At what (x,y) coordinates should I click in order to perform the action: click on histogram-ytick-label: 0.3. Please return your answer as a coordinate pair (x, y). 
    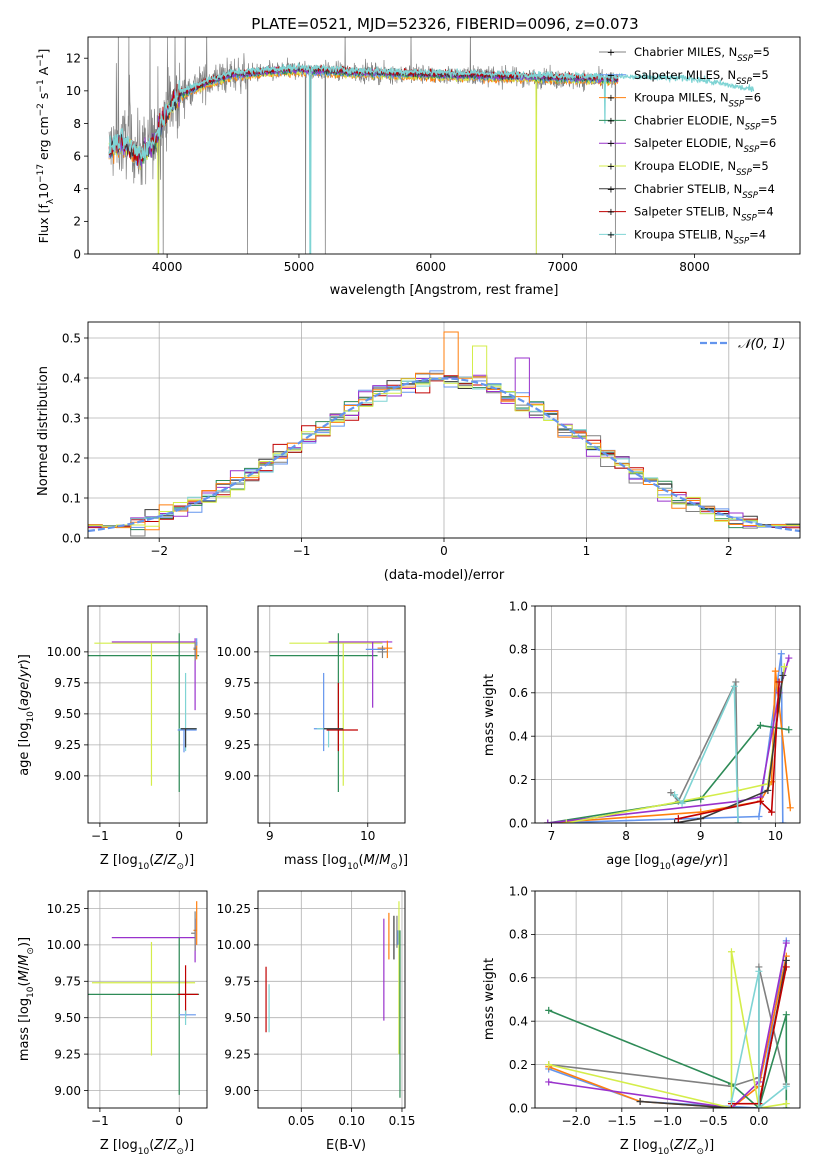
    Looking at the image, I should click on (71, 418).